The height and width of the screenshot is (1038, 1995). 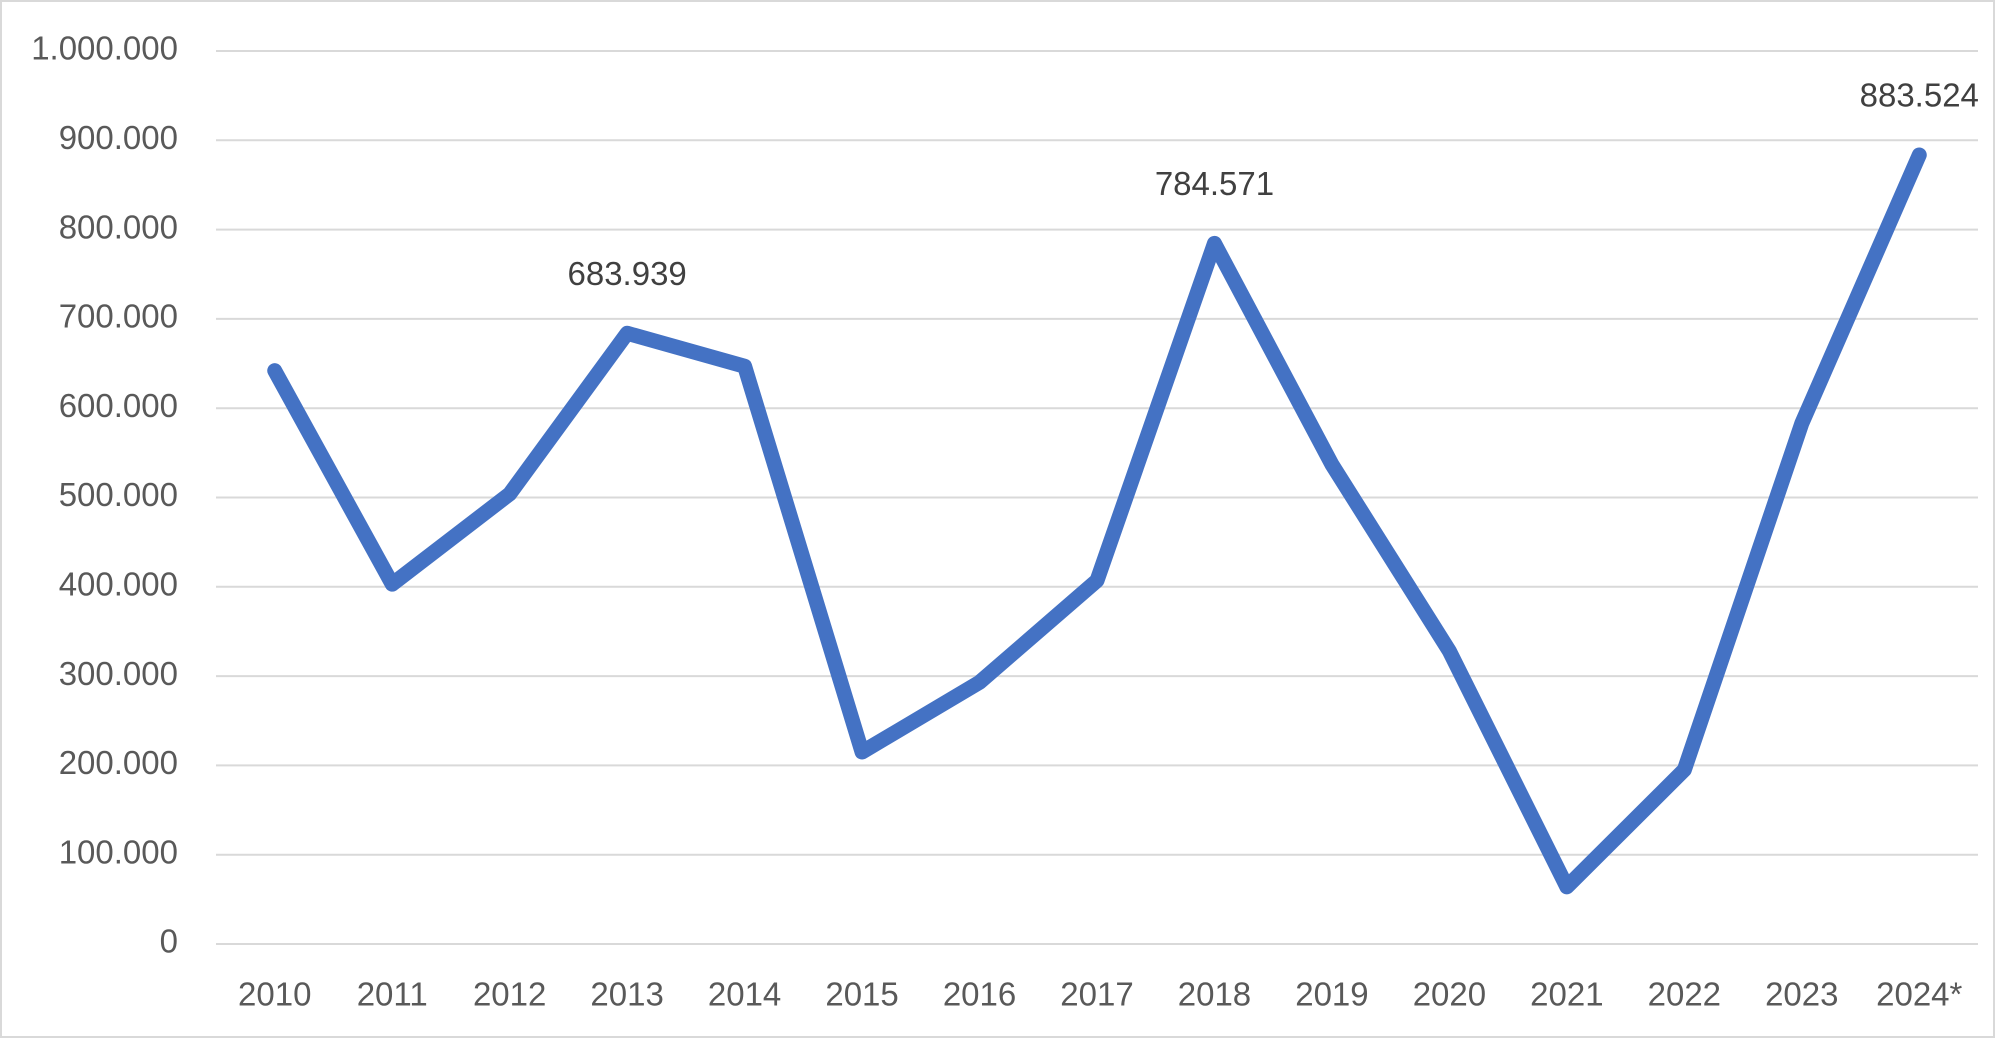 I want to click on x-tick-label: 2023, so click(x=1801, y=994).